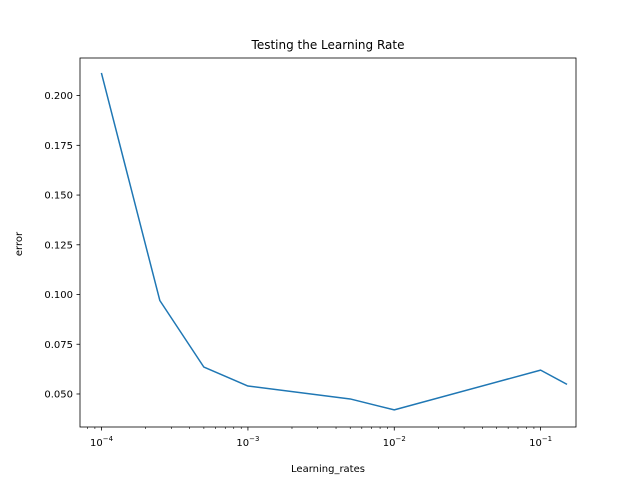 This screenshot has width=640, height=480. What do you see at coordinates (19, 243) in the screenshot?
I see `y-axis-label: error` at bounding box center [19, 243].